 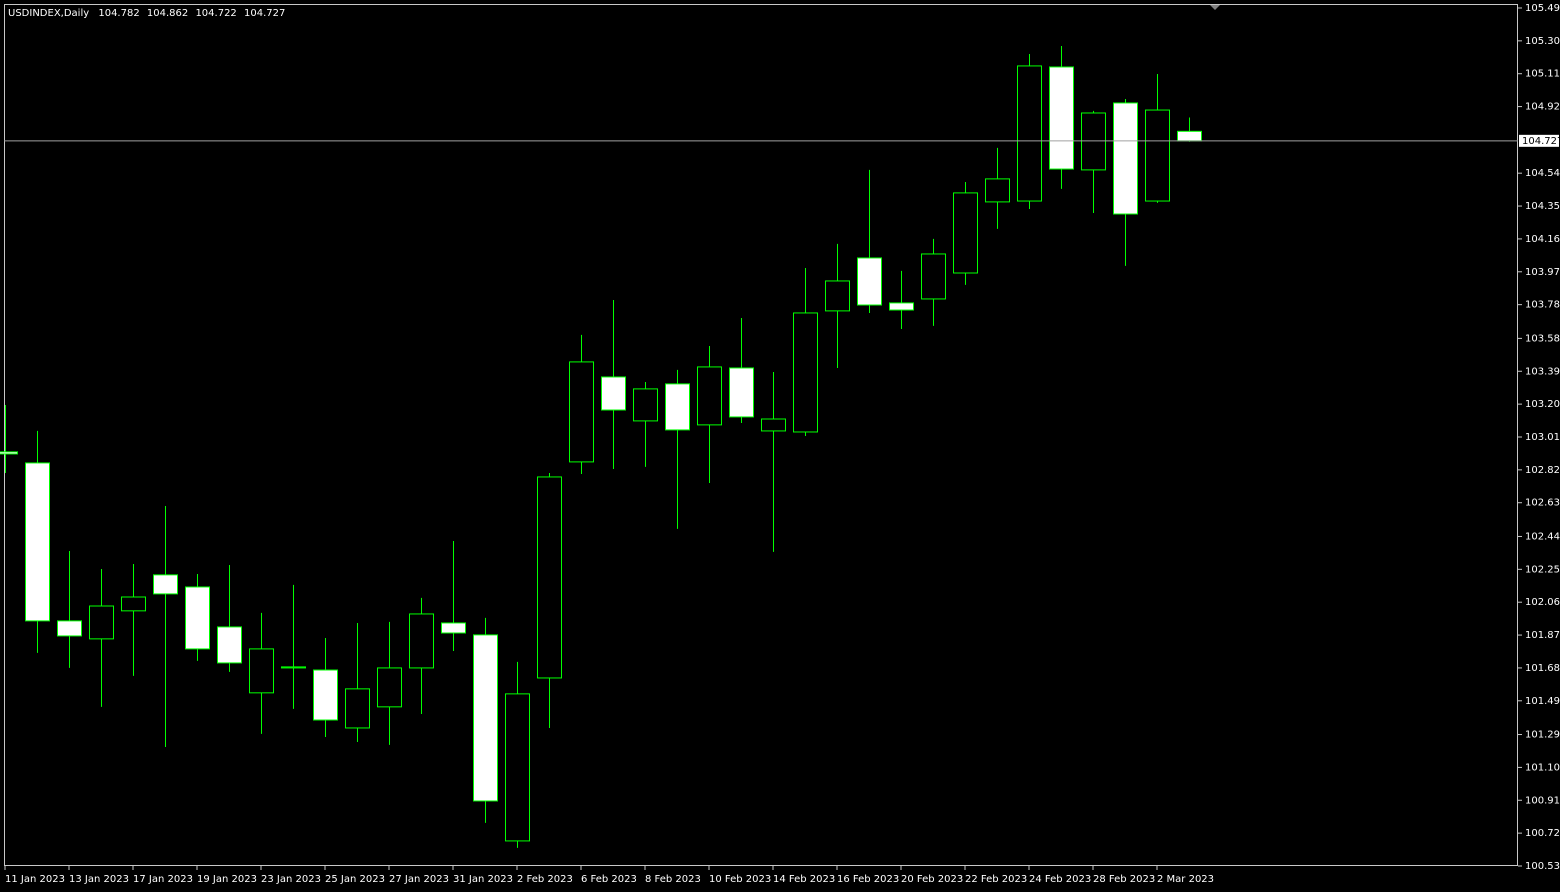 What do you see at coordinates (1542, 41) in the screenshot?
I see `y-tick-label: 105.305` at bounding box center [1542, 41].